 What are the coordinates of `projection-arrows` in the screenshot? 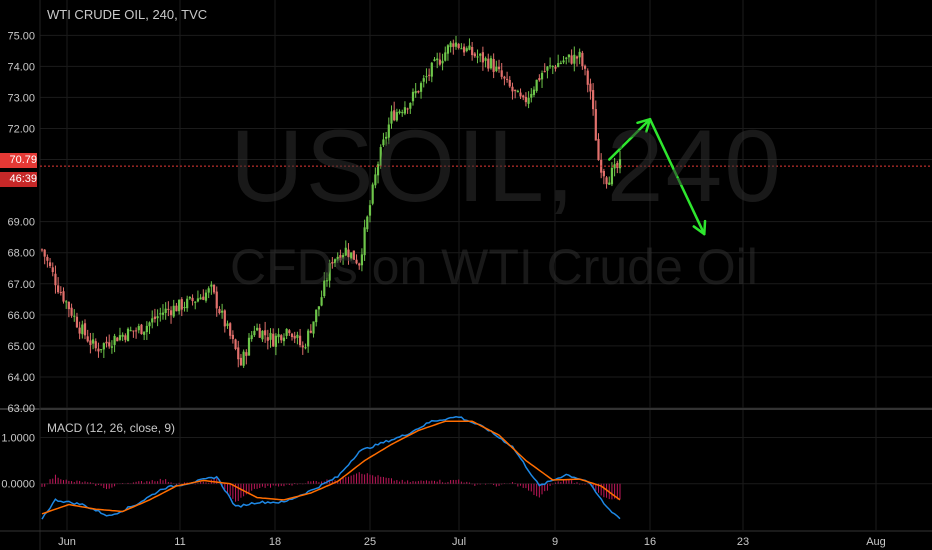 It's located at (657, 176).